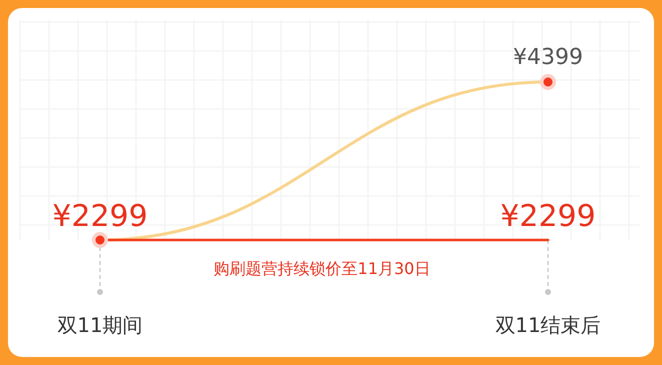  What do you see at coordinates (100, 325) in the screenshot?
I see `x-tick-label: 双11期间` at bounding box center [100, 325].